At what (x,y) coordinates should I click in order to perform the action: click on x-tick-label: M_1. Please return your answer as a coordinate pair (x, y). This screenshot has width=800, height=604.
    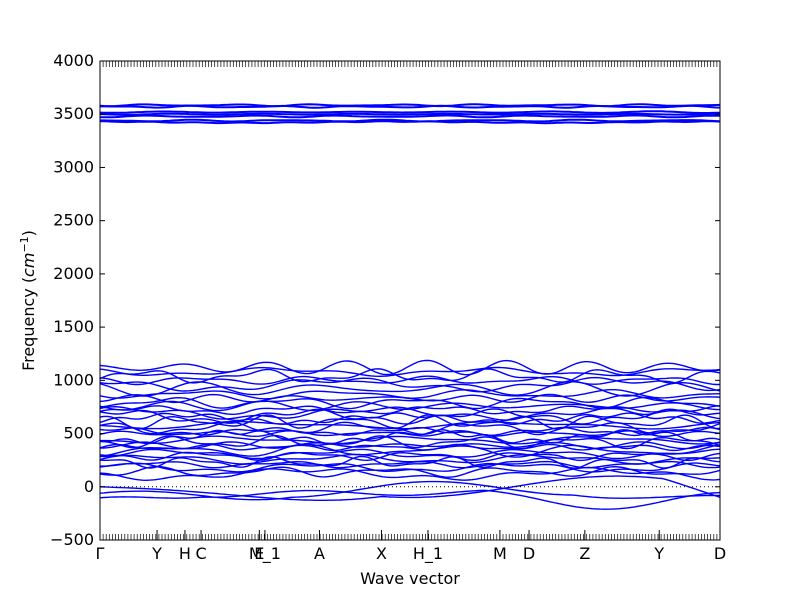
    Looking at the image, I should click on (265, 554).